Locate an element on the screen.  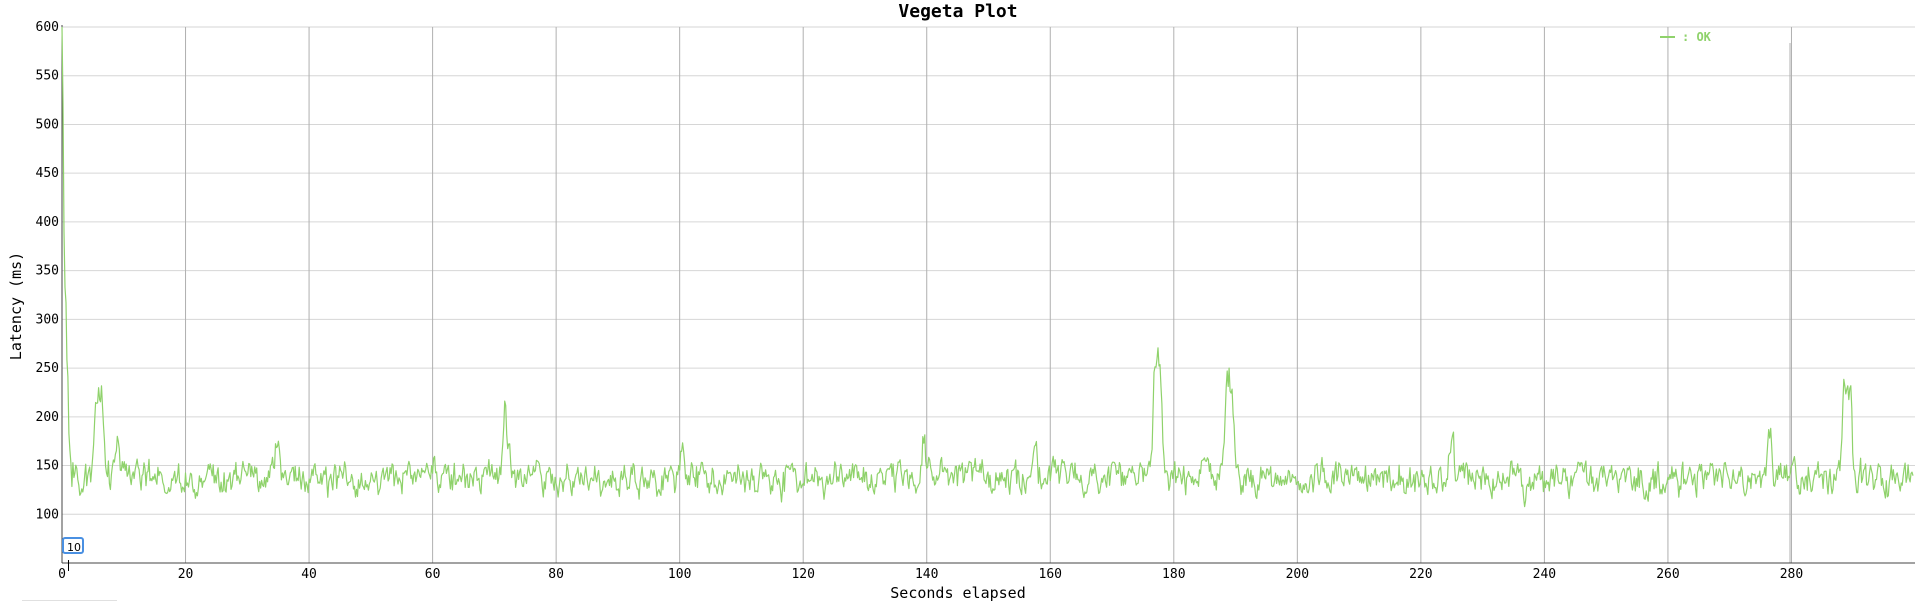
y-tick-label: 450 is located at coordinates (47, 173).